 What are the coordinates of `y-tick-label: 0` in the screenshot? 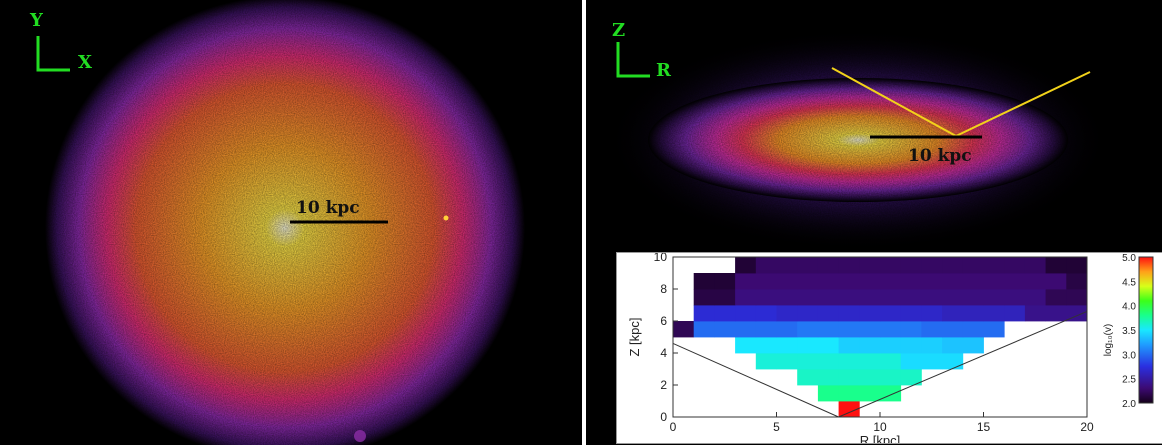 It's located at (663, 417).